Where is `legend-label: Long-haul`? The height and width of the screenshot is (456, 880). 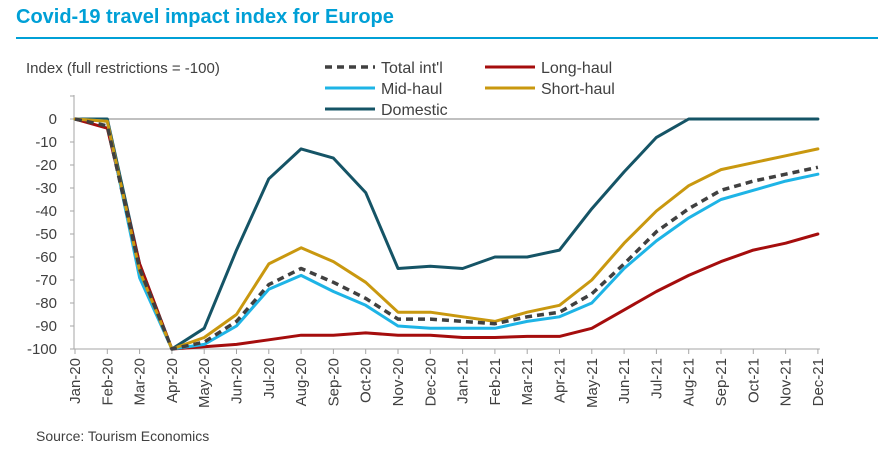 legend-label: Long-haul is located at coordinates (576, 68).